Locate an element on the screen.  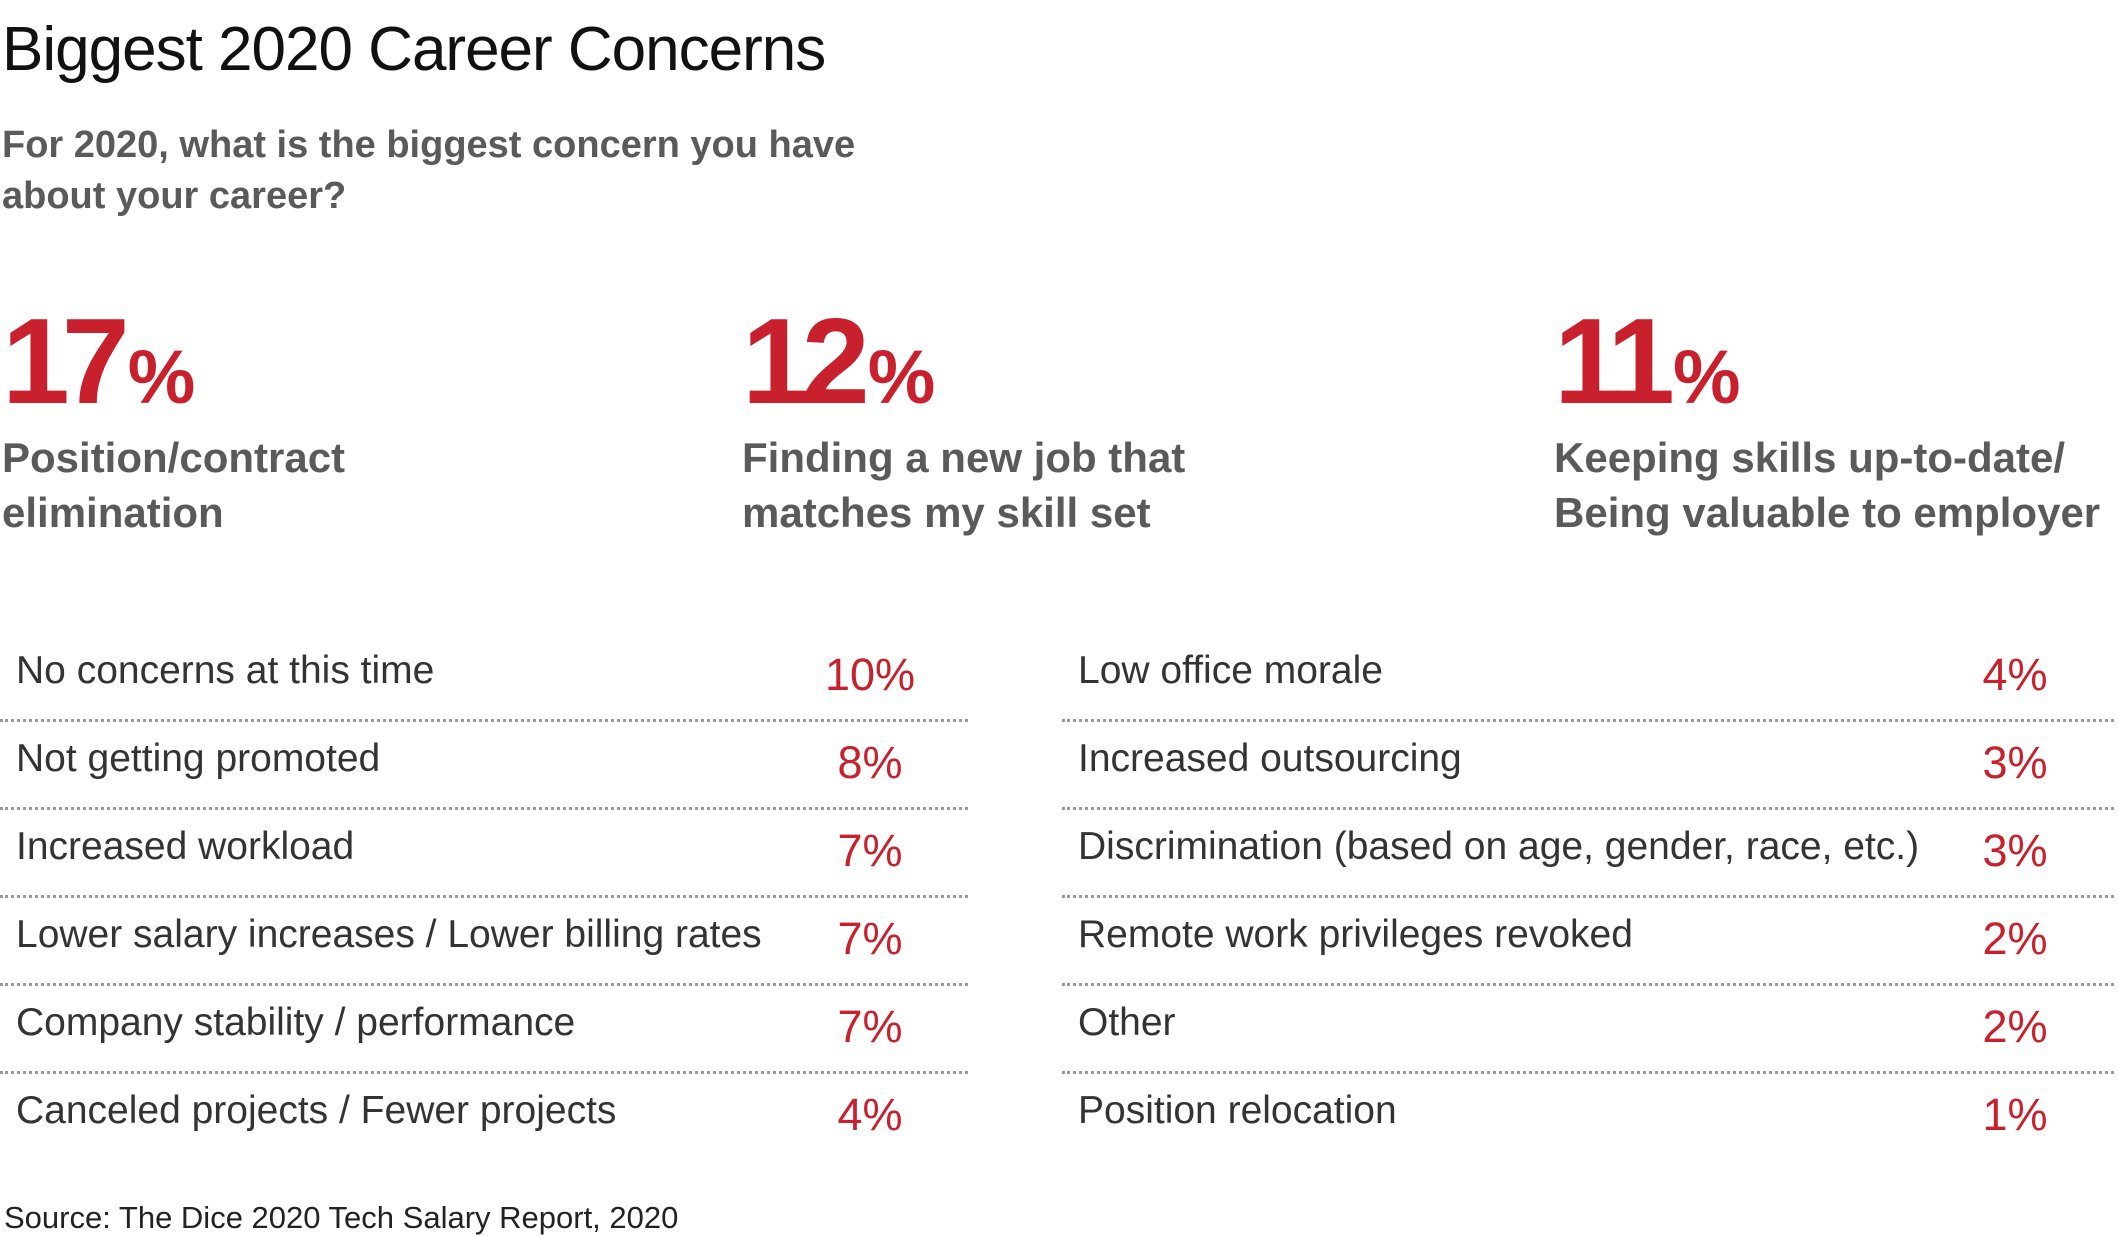
list-item-label: Increased workload is located at coordinates (185, 846).